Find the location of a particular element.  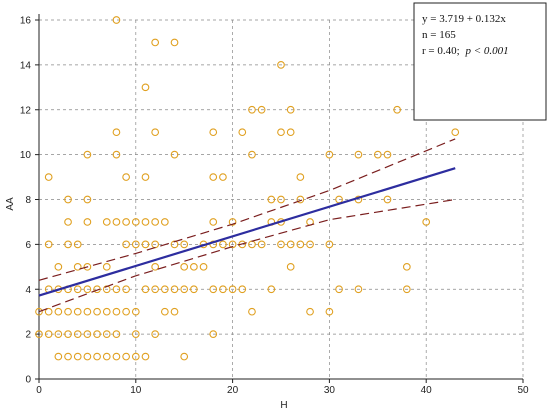

stats-n: n = 165 is located at coordinates (439, 35).